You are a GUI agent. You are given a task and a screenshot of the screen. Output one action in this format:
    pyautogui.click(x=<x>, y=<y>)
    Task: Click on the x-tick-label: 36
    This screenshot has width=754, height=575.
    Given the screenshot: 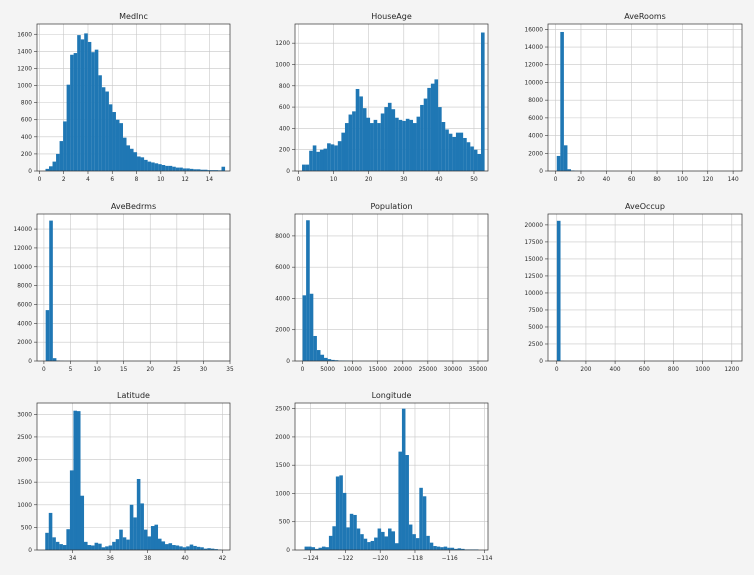 What is the action you would take?
    pyautogui.click(x=110, y=559)
    